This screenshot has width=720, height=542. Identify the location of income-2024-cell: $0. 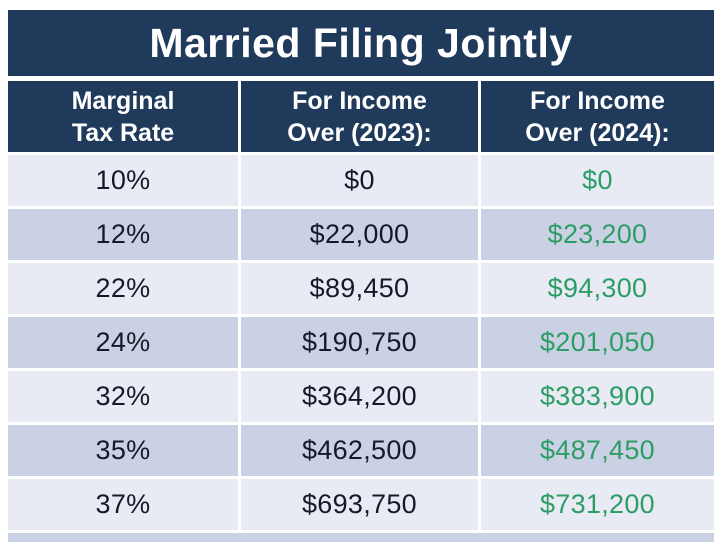
(597, 180).